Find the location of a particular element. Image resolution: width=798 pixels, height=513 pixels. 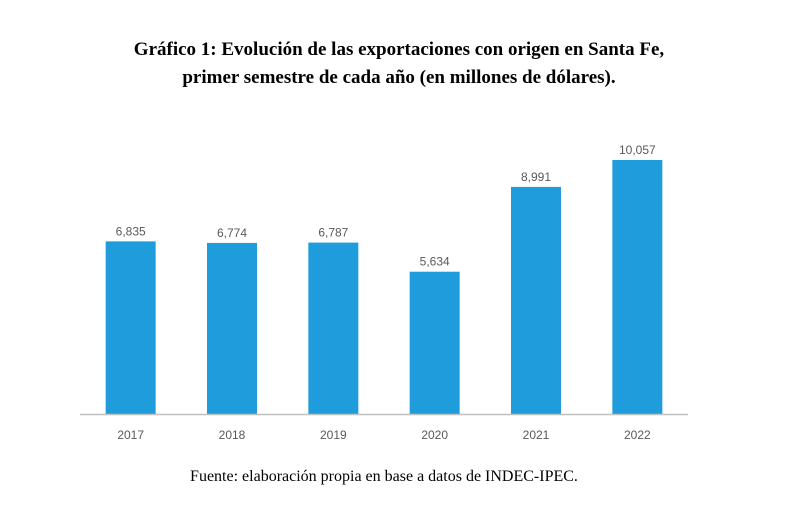

x-tick-label-2022: 2022 is located at coordinates (637, 435).